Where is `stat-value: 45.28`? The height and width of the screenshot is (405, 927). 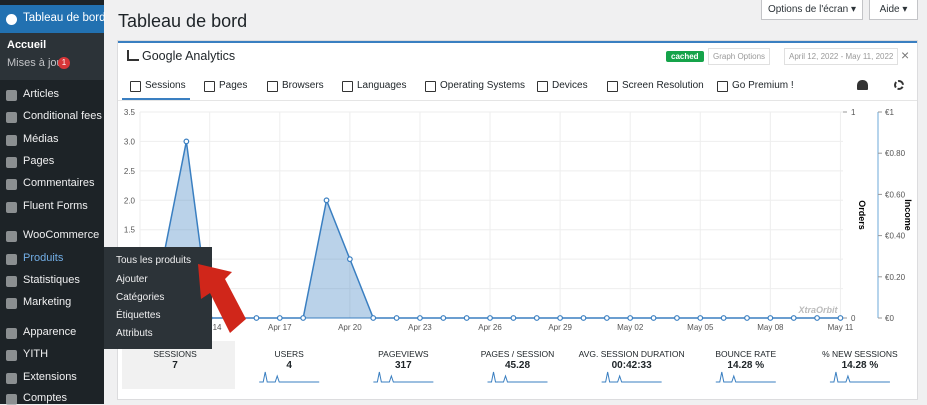
stat-value: 45.28 is located at coordinates (517, 365).